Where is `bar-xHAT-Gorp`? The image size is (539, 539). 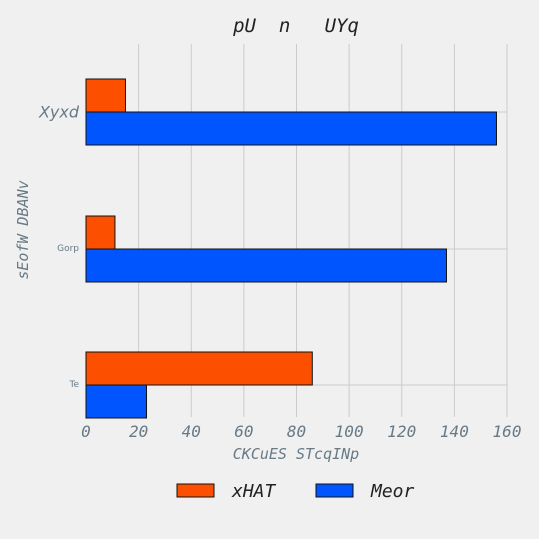
bar-xHAT-Gorp is located at coordinates (100, 232).